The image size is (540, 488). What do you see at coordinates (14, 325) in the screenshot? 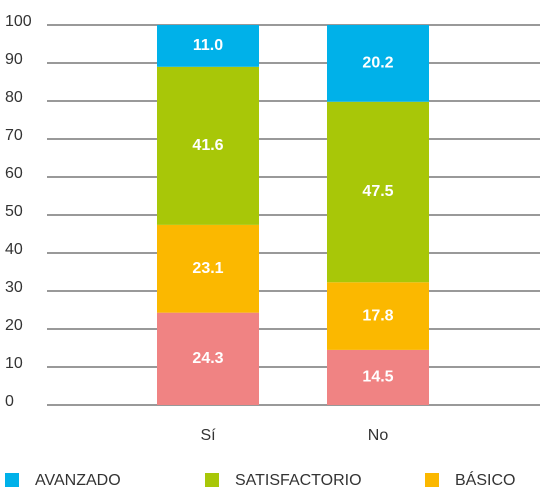
I see `y-tick-label: 20` at bounding box center [14, 325].